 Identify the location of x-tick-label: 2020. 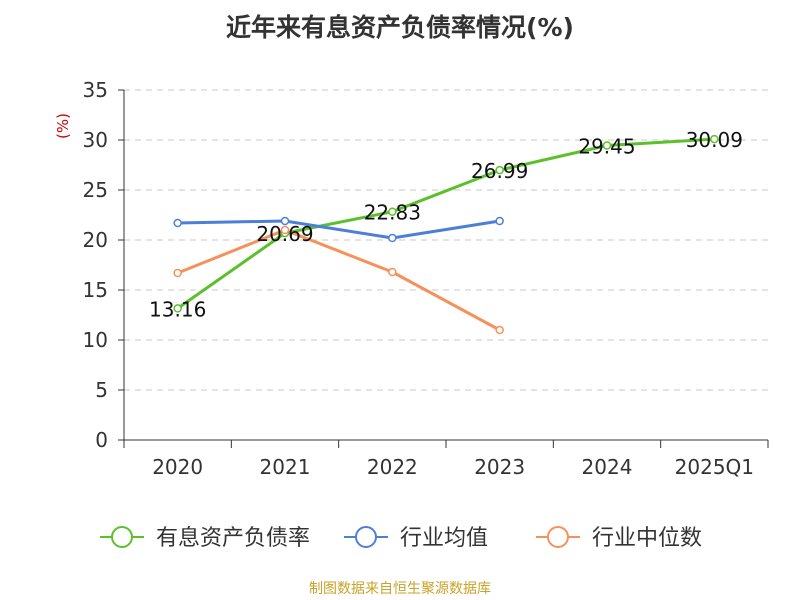
(177, 467).